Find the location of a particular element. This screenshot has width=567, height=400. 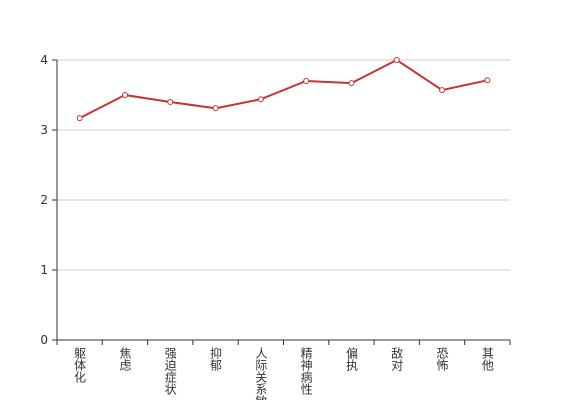

x-tick-label: 其他 is located at coordinates (487, 359).